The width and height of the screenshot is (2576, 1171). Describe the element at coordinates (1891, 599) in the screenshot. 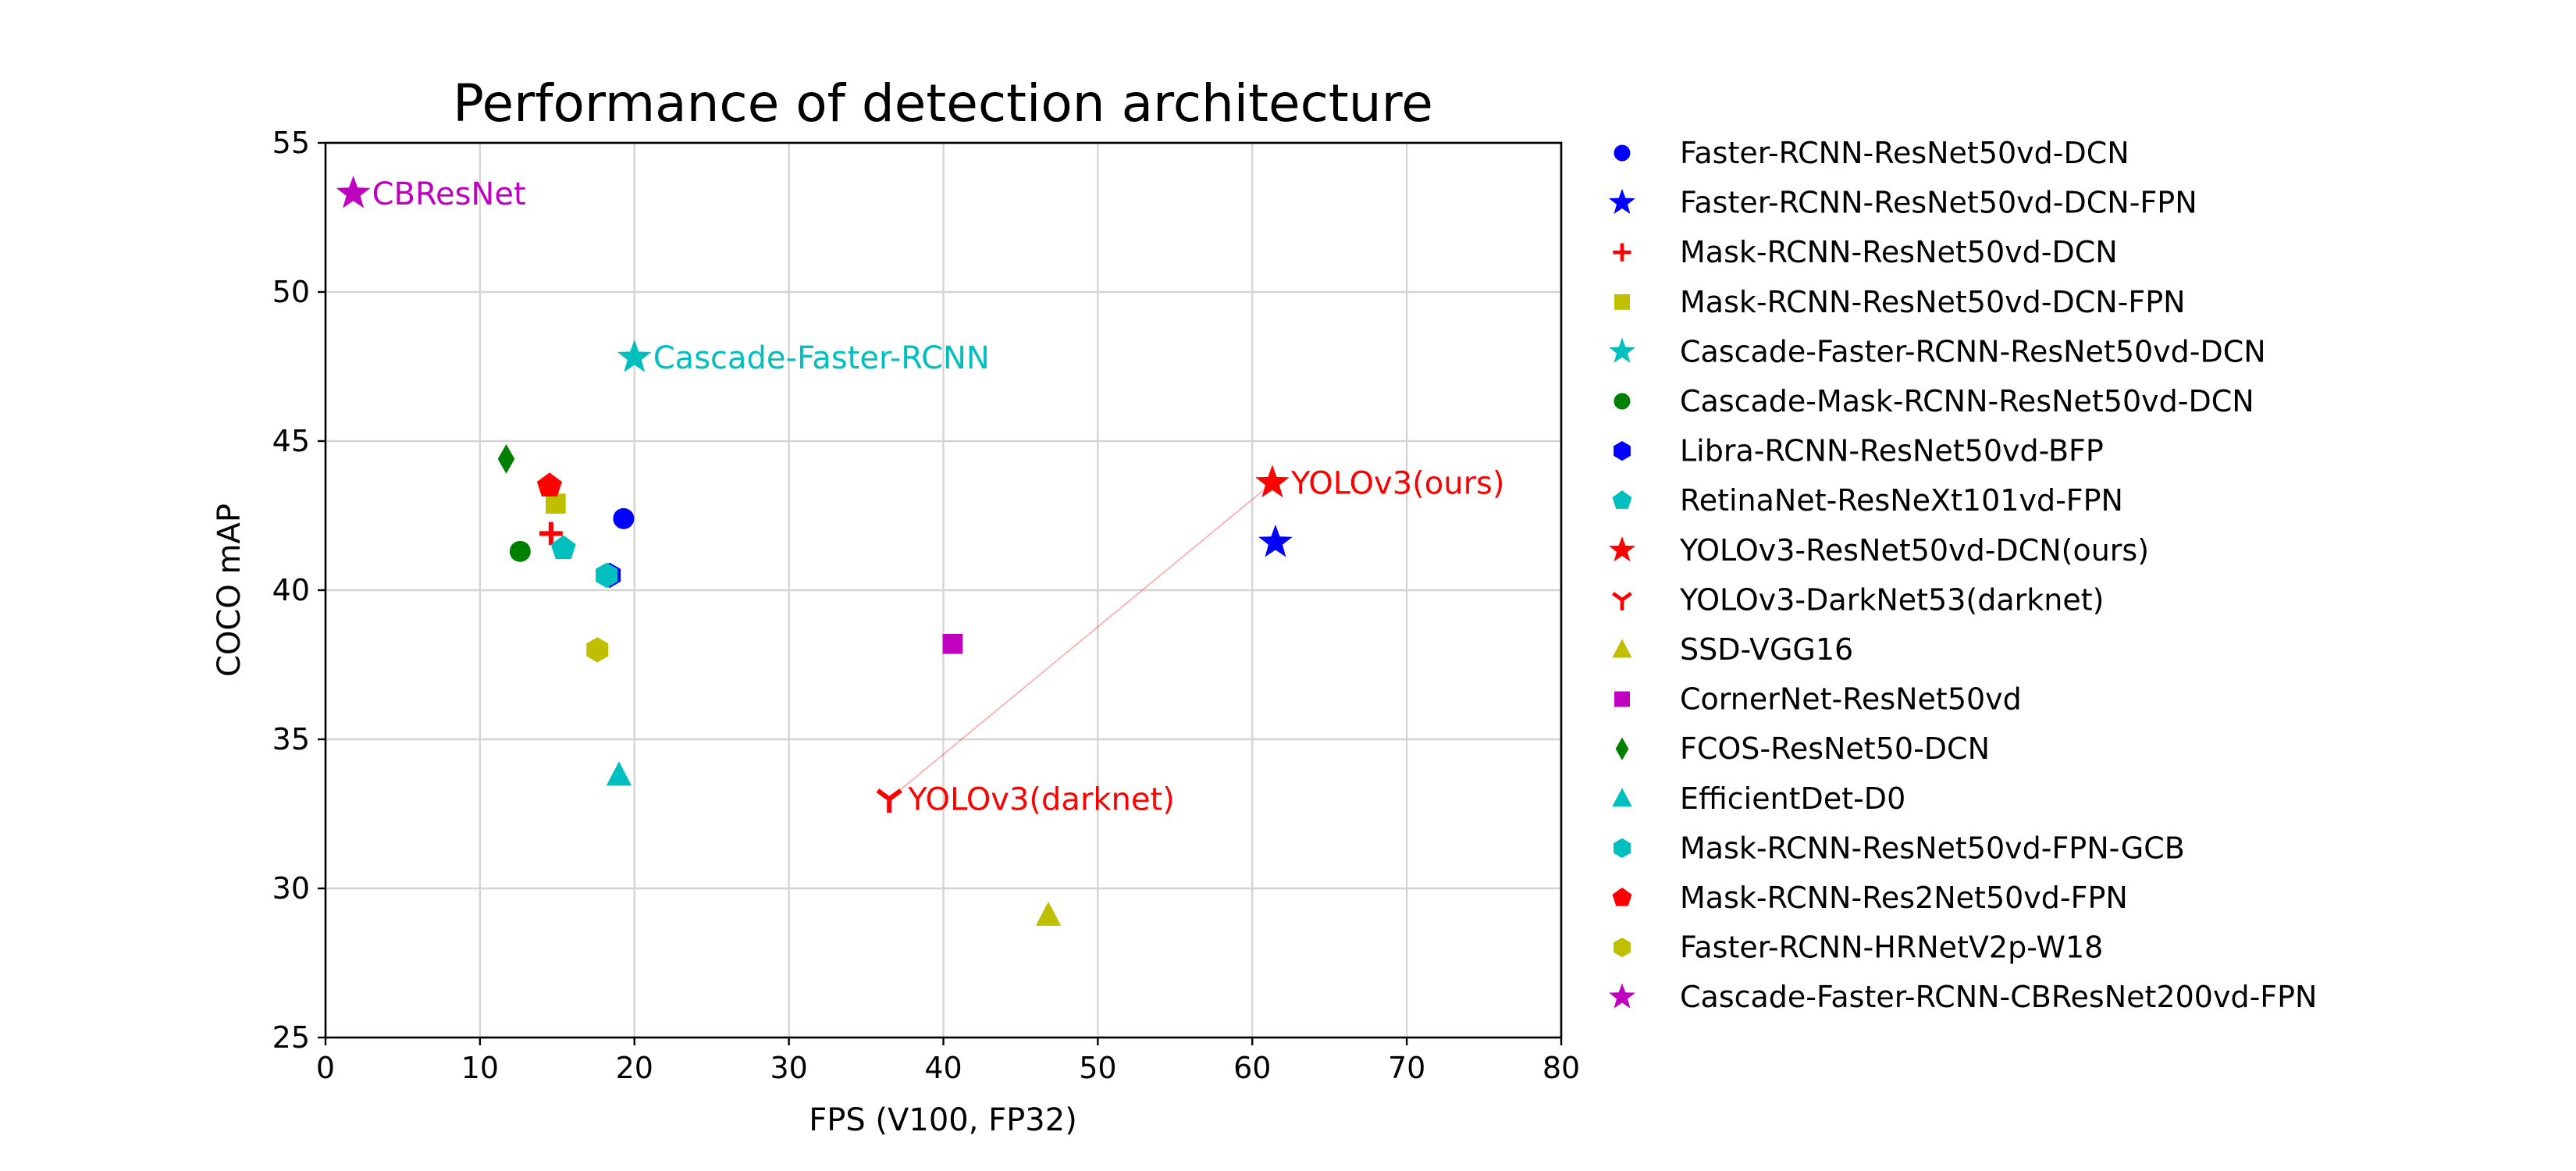

I see `legend-label: YOLOv3-DarkNet53(darknet)` at that location.